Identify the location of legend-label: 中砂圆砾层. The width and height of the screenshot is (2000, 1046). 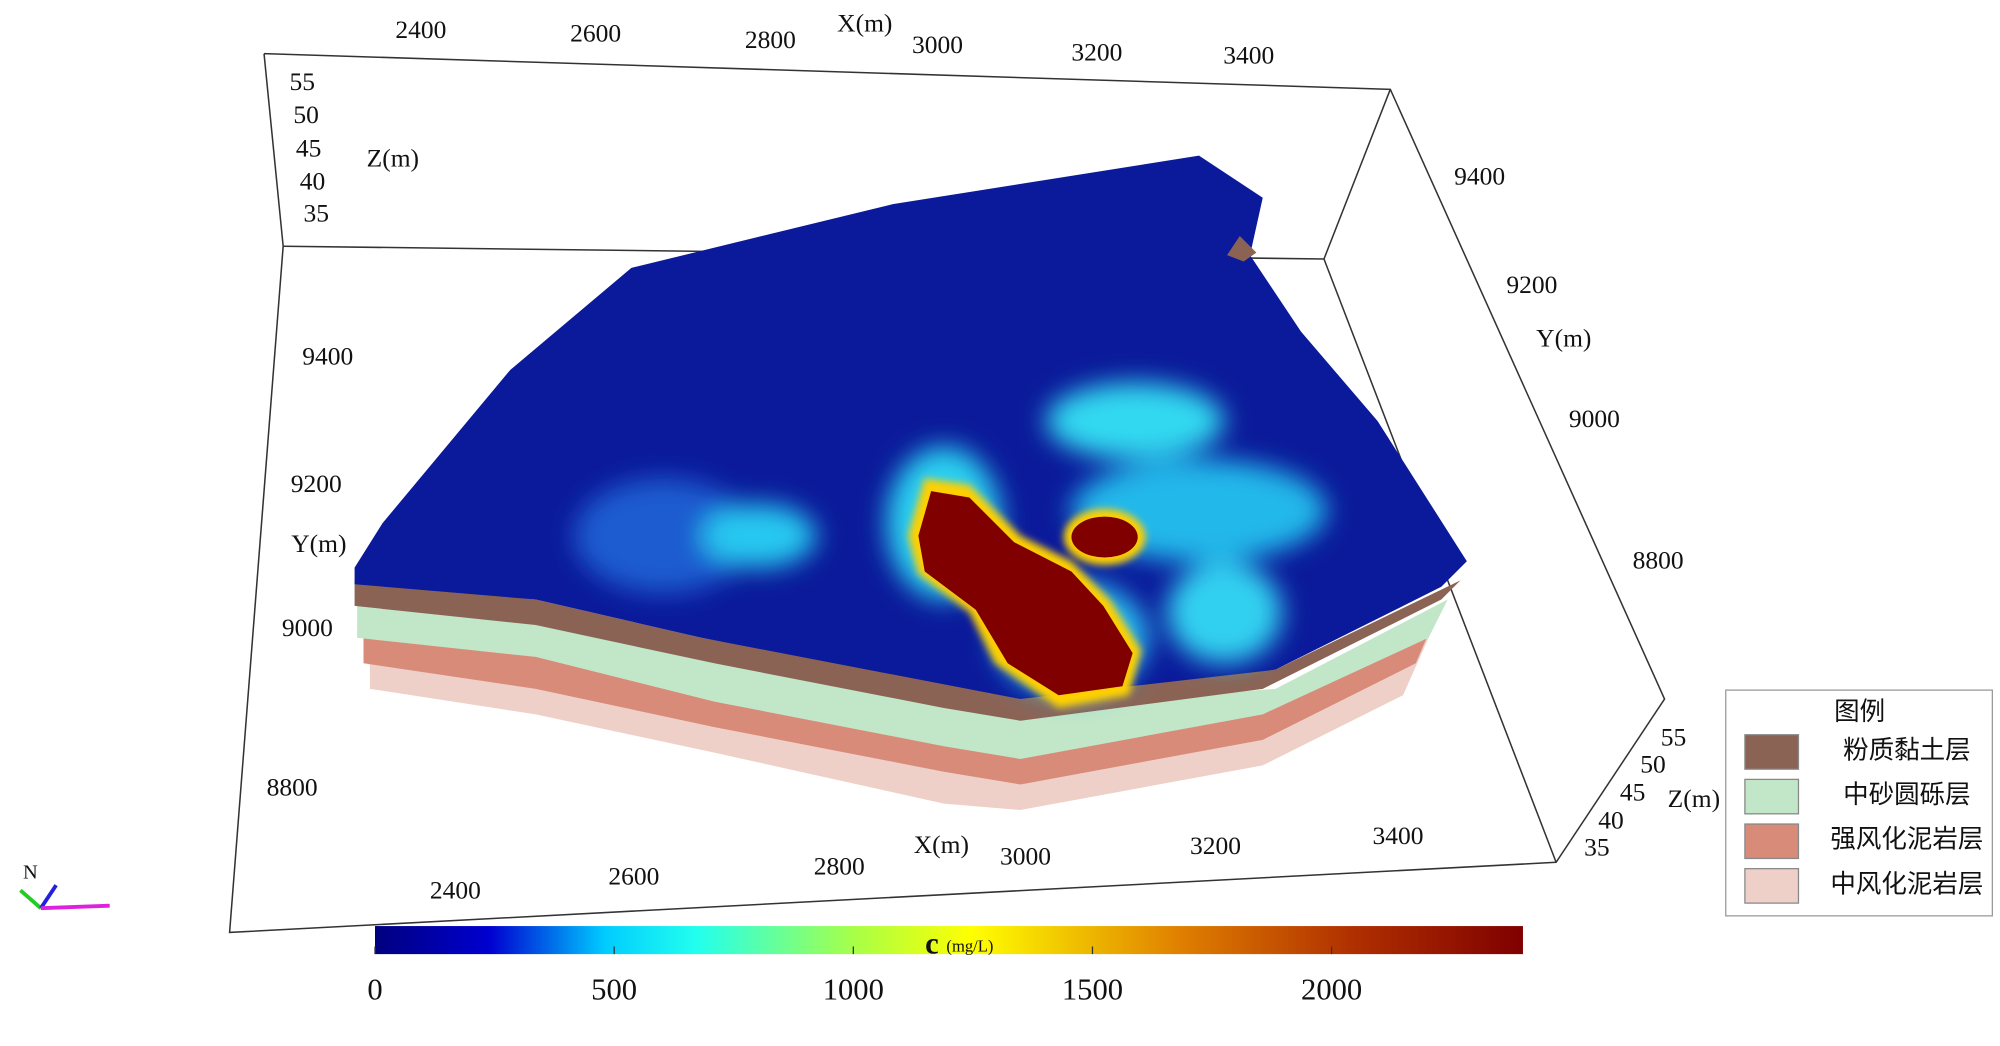
(1907, 794).